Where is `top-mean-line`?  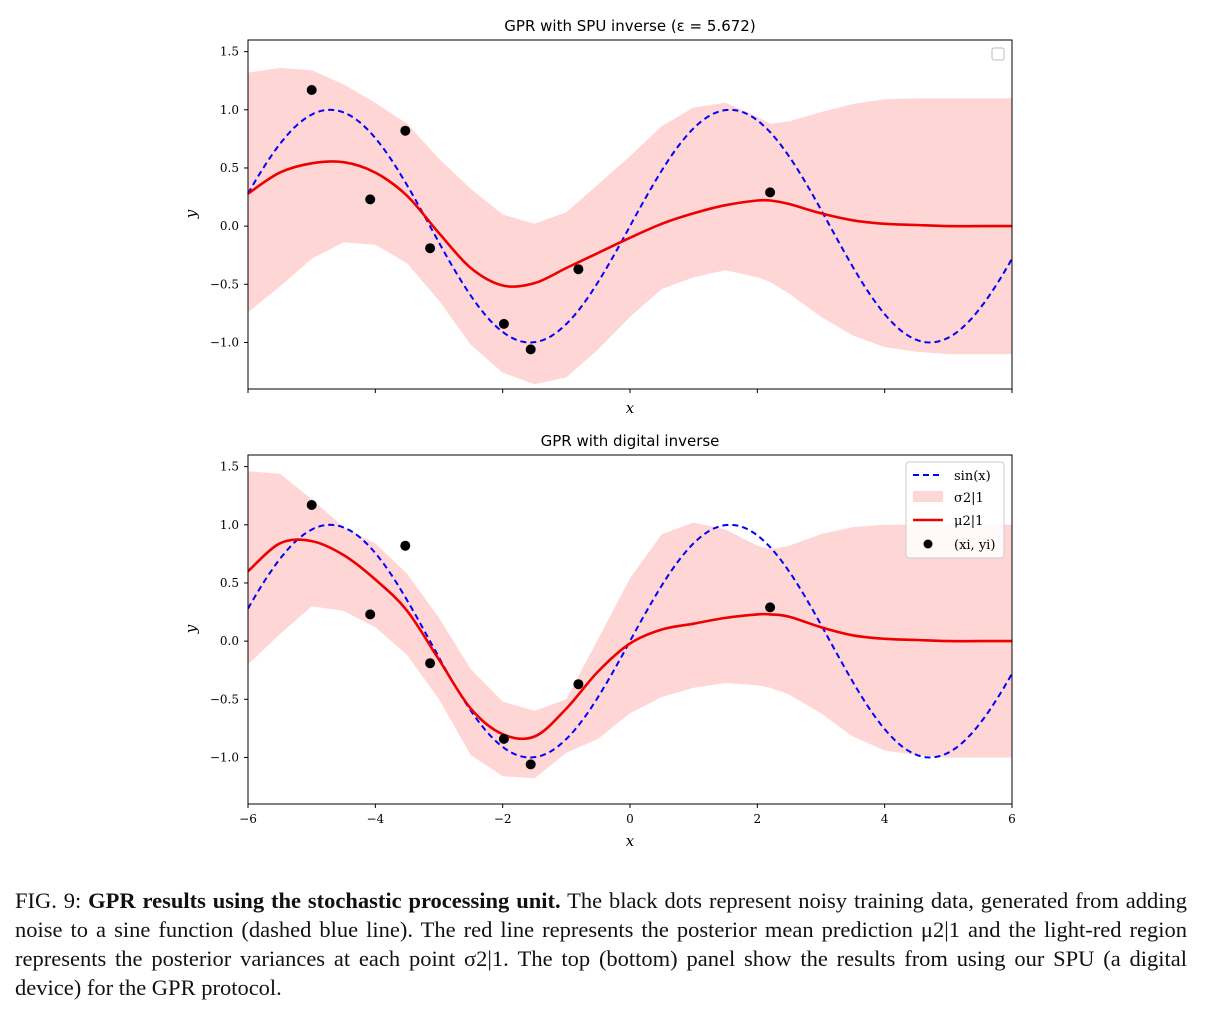 top-mean-line is located at coordinates (629, 224).